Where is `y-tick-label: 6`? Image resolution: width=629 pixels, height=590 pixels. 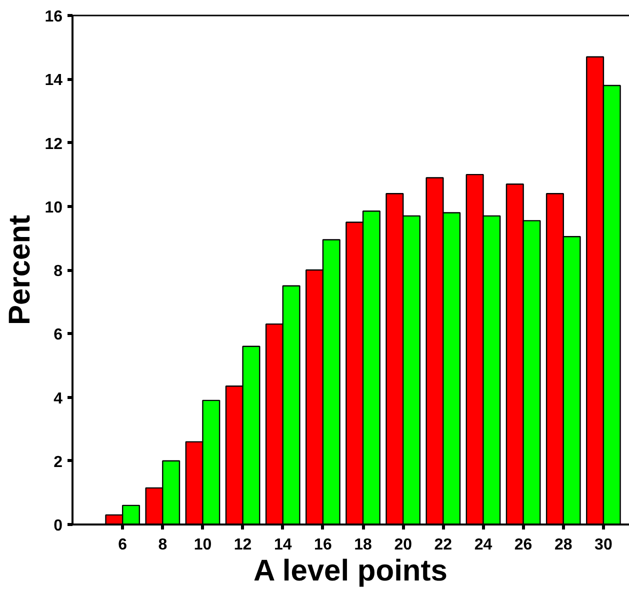
y-tick-label: 6 is located at coordinates (58, 335).